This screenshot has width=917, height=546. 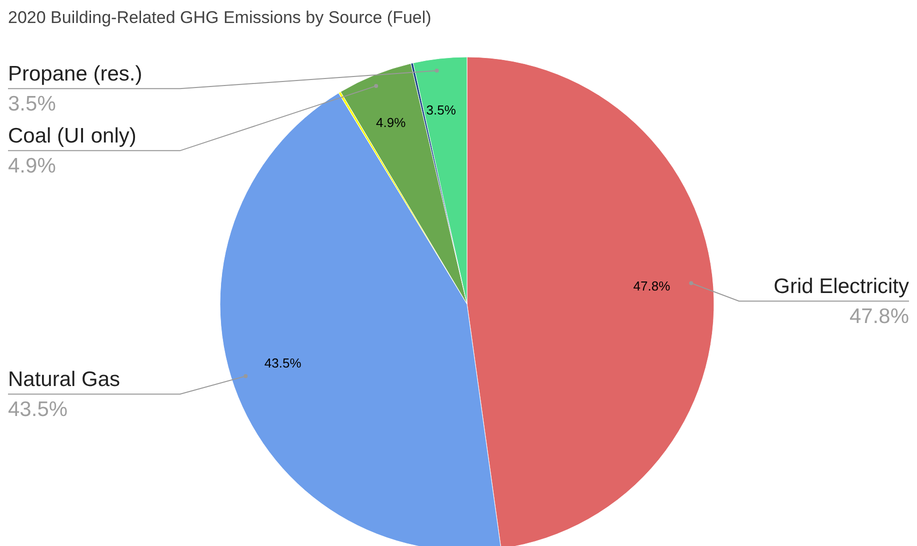 I want to click on text: 3.5%, so click(x=32, y=104).